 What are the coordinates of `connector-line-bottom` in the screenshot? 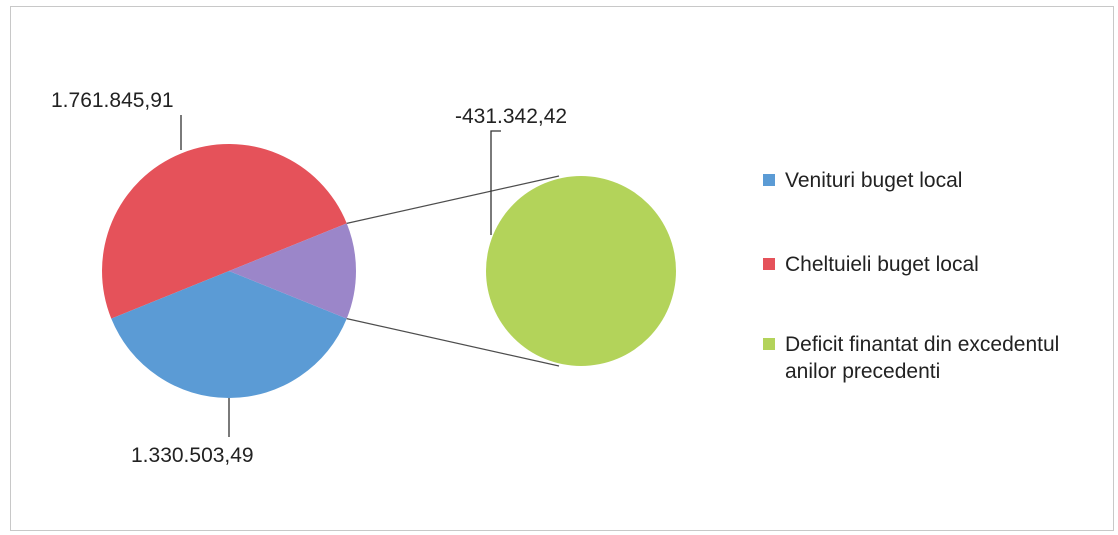 It's located at (453, 342).